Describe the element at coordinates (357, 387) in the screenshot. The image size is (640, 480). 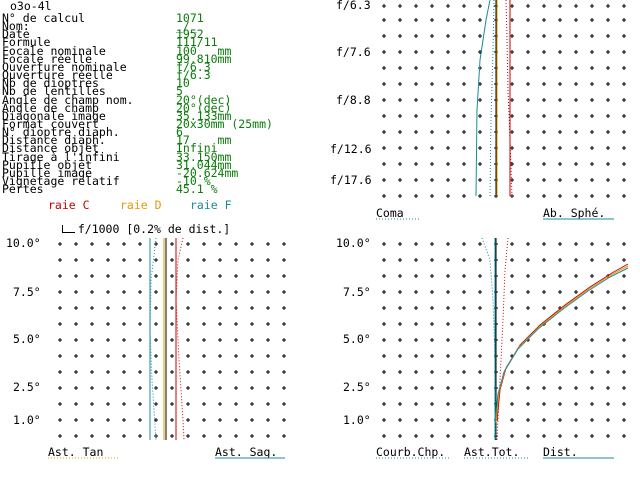
I see `br-ytick-3: 2.5°` at that location.